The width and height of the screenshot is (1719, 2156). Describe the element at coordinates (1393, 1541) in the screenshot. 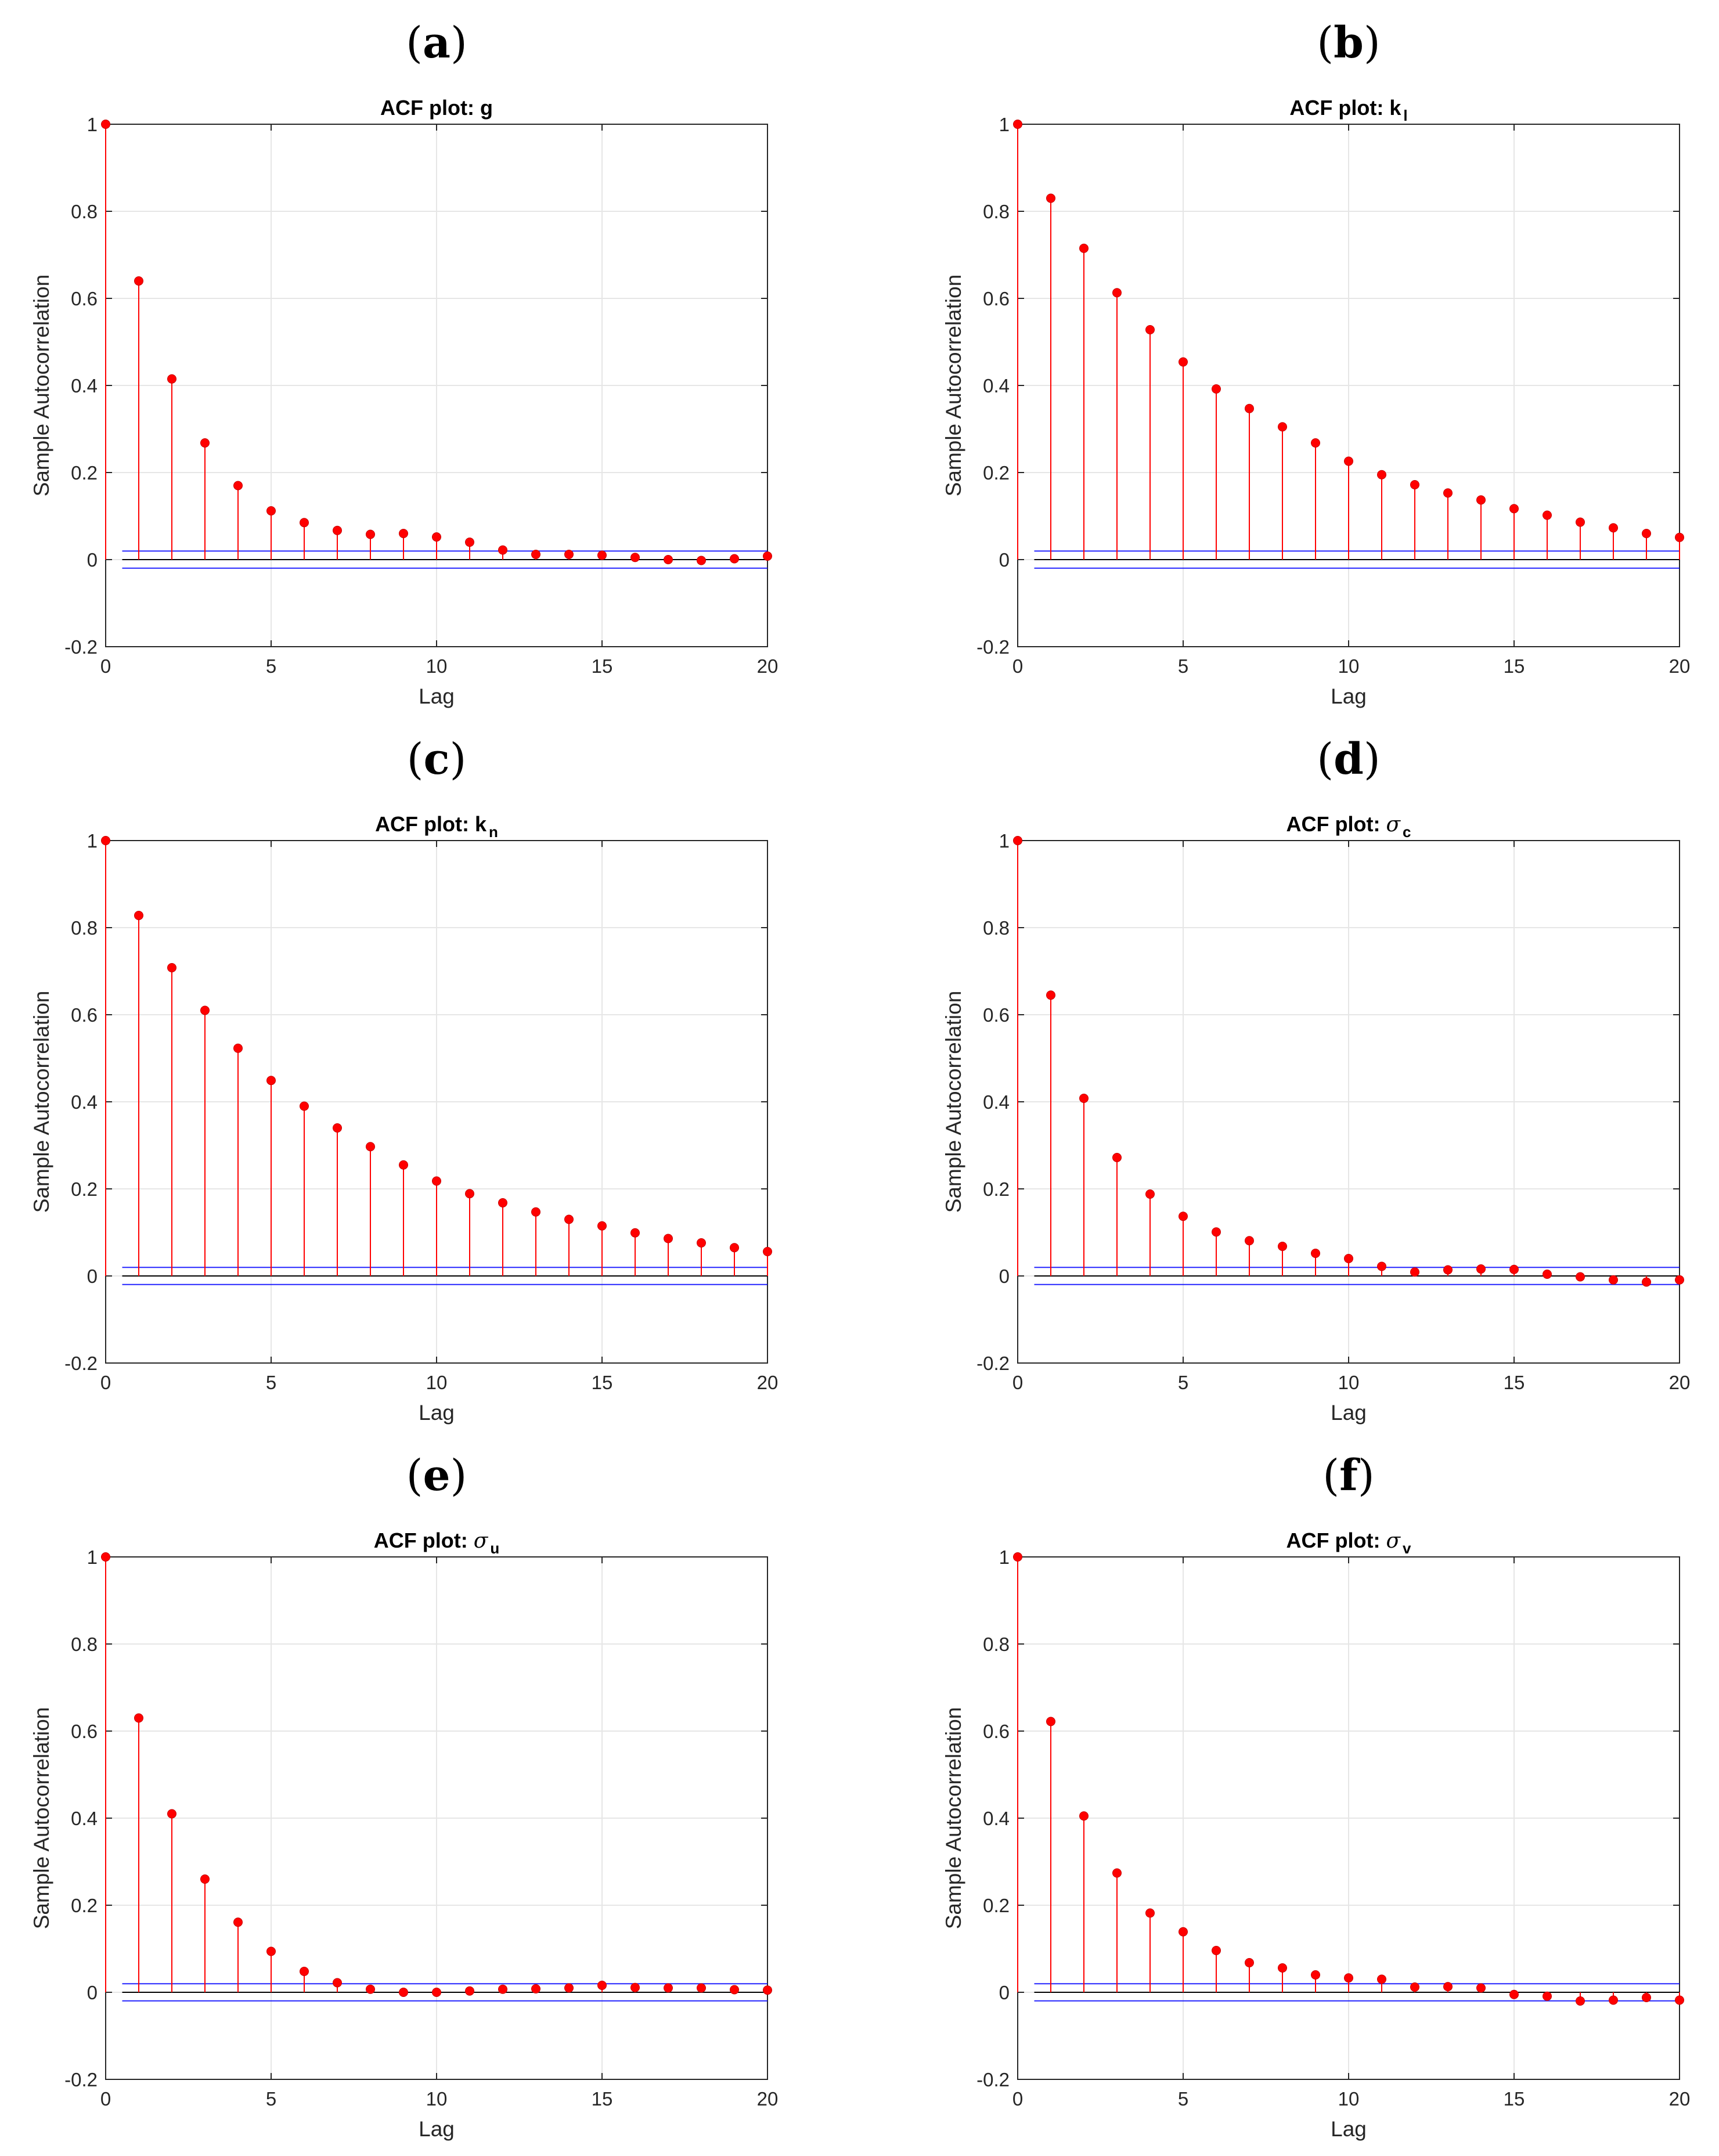

I see `chart-title-symbol: σ` at that location.